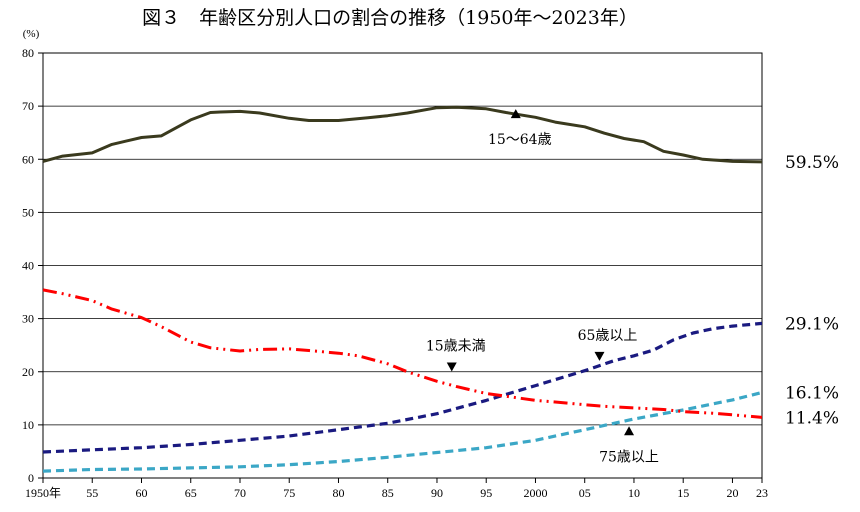 The image size is (860, 512). I want to click on tick-label-y-50: 50, so click(28, 212).